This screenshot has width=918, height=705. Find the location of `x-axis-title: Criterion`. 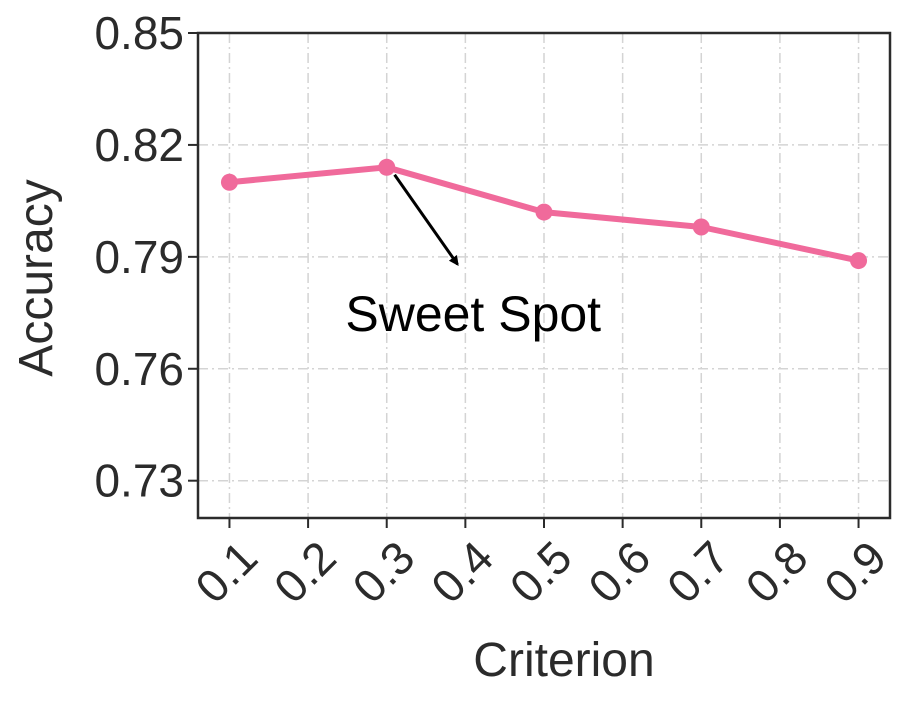

x-axis-title: Criterion is located at coordinates (563, 660).